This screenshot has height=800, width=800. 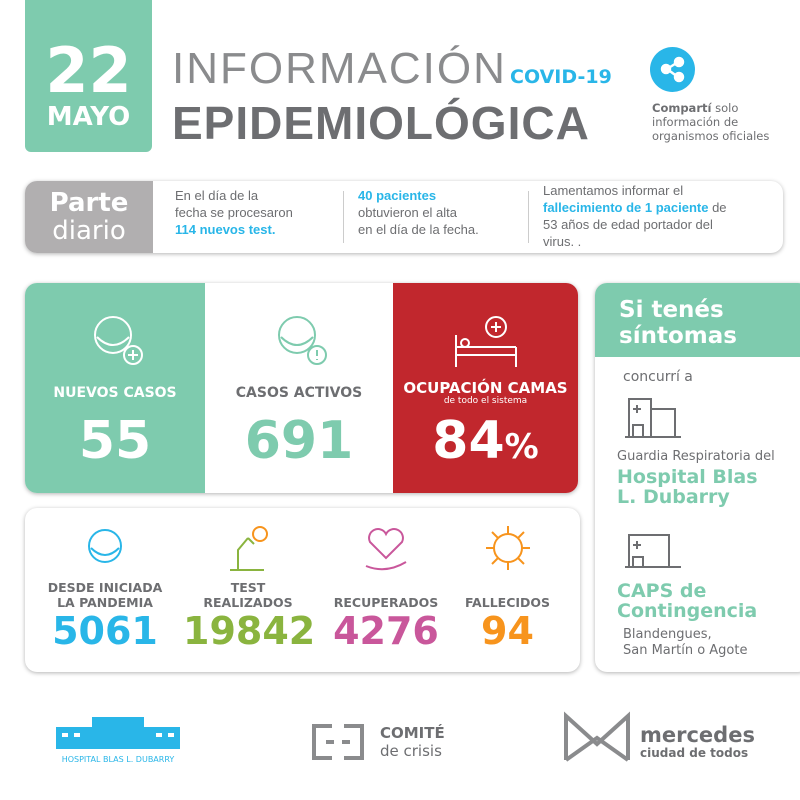 I want to click on t: en el día de la fecha., so click(x=418, y=229).